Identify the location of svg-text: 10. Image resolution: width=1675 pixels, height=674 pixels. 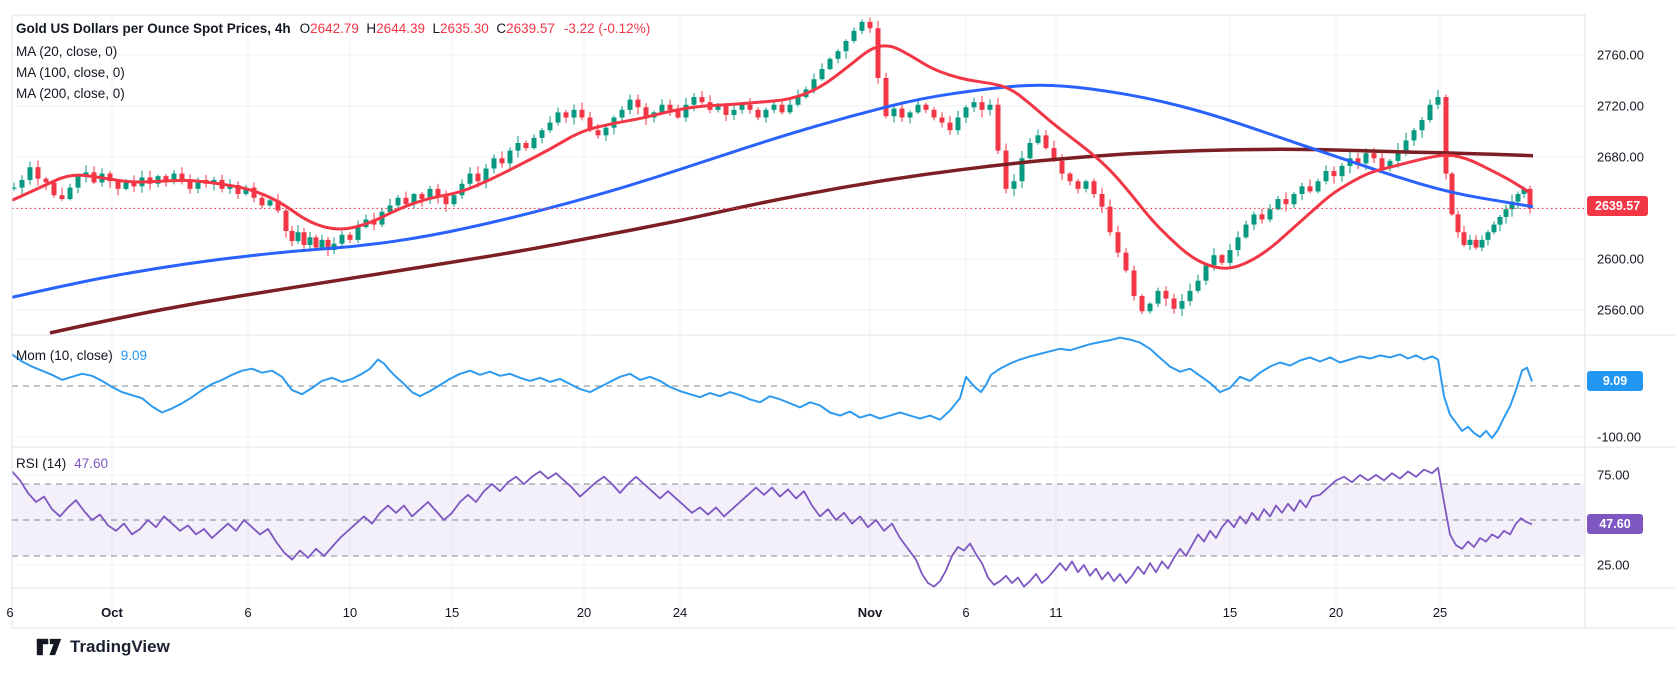
(350, 612).